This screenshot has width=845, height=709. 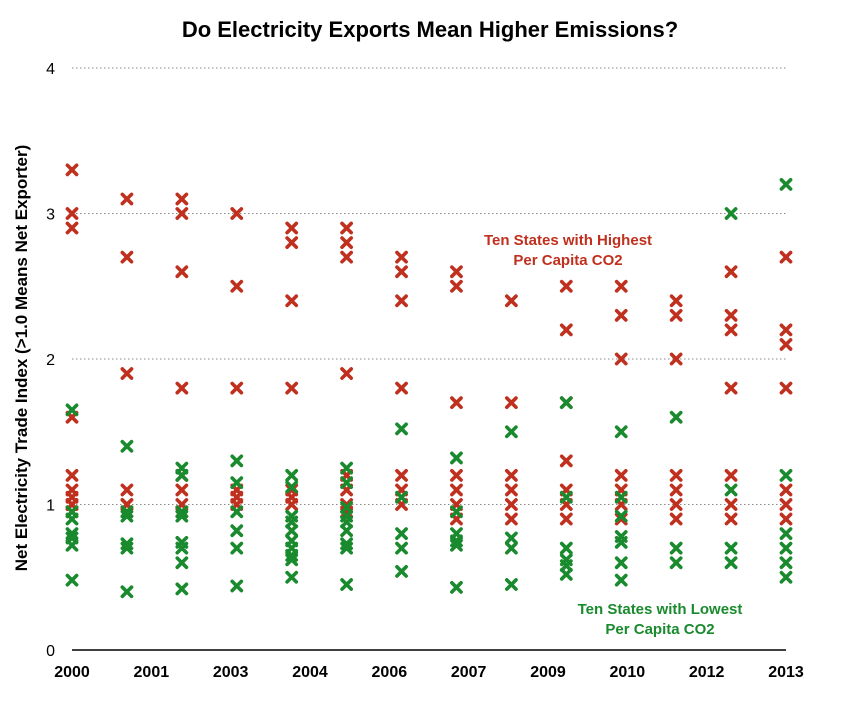 What do you see at coordinates (231, 672) in the screenshot?
I see `x-tick-label: 2003` at bounding box center [231, 672].